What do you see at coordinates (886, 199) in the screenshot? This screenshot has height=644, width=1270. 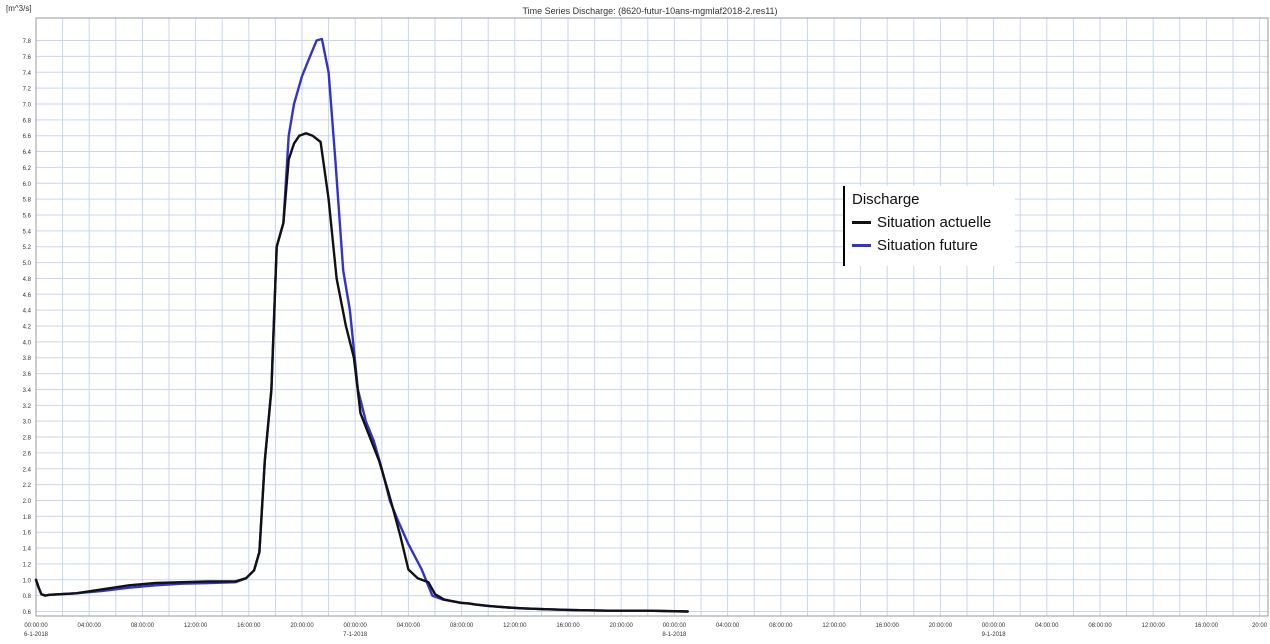 I see `legend-title: Discharge` at bounding box center [886, 199].